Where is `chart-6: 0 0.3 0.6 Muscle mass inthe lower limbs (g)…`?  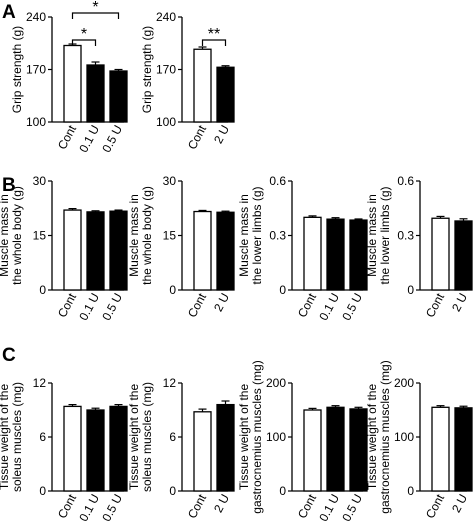
chart-6: 0 0.3 0.6 Muscle mass inthe lower limbs (g)… is located at coordinates (419, 247).